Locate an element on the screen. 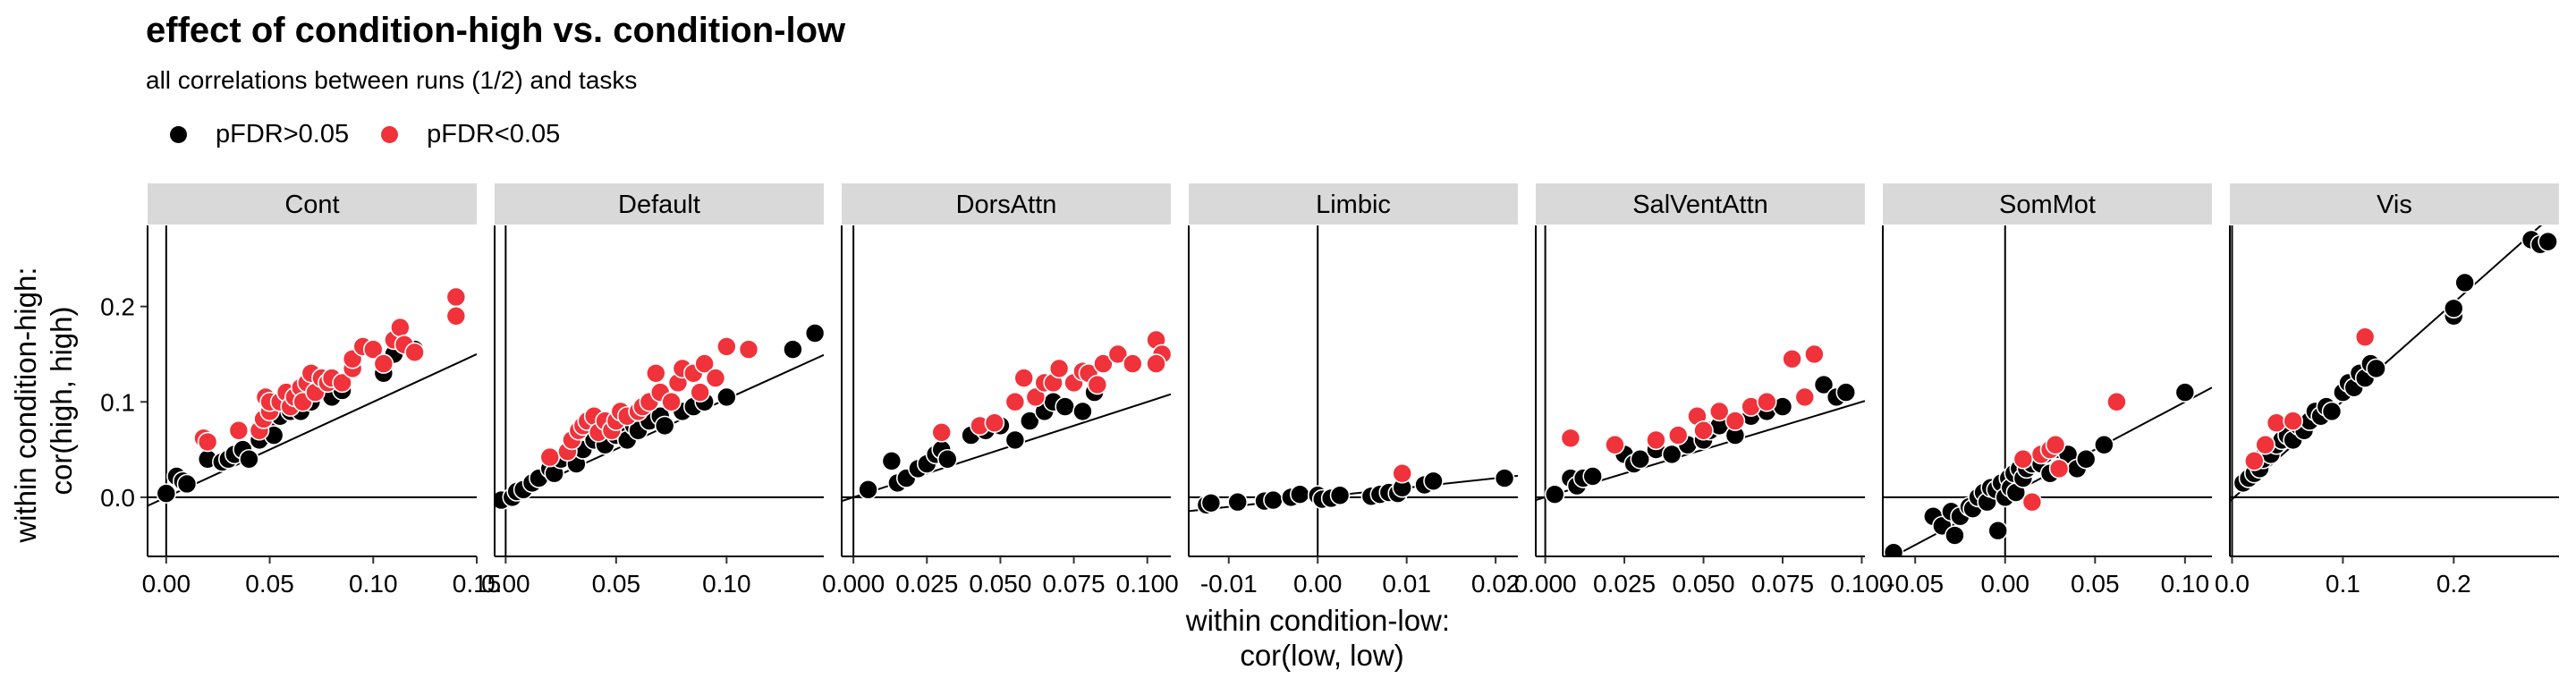 This screenshot has height=687, width=2576. legend-item-significant: pFDR<0.05 is located at coordinates (470, 134).